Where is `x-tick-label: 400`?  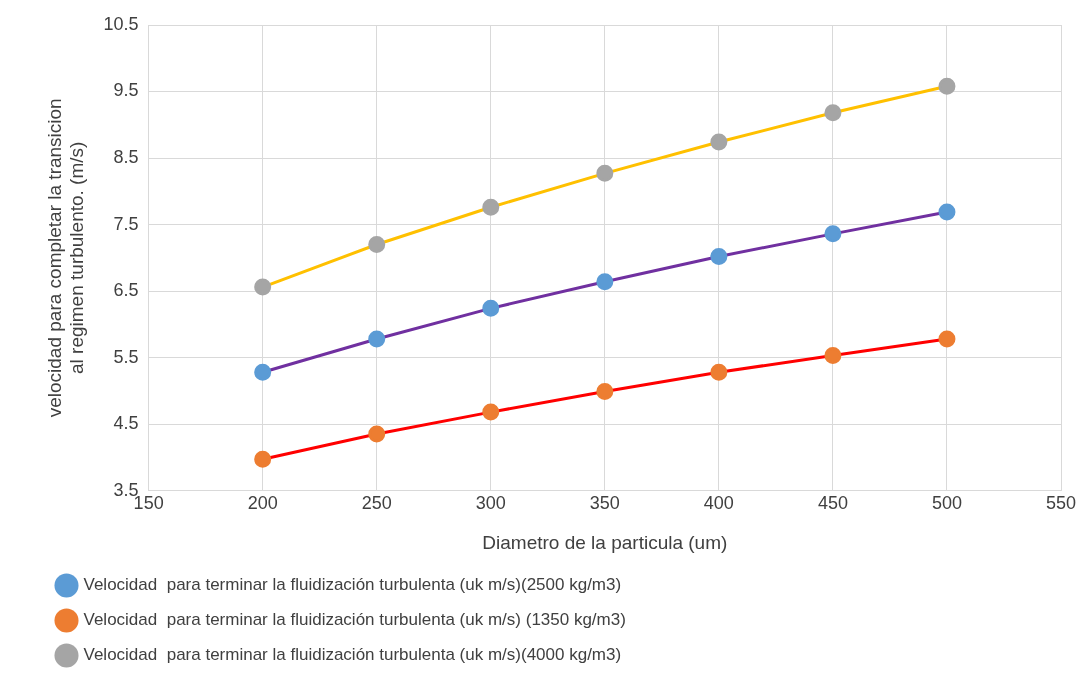
x-tick-label: 400 is located at coordinates (718, 503).